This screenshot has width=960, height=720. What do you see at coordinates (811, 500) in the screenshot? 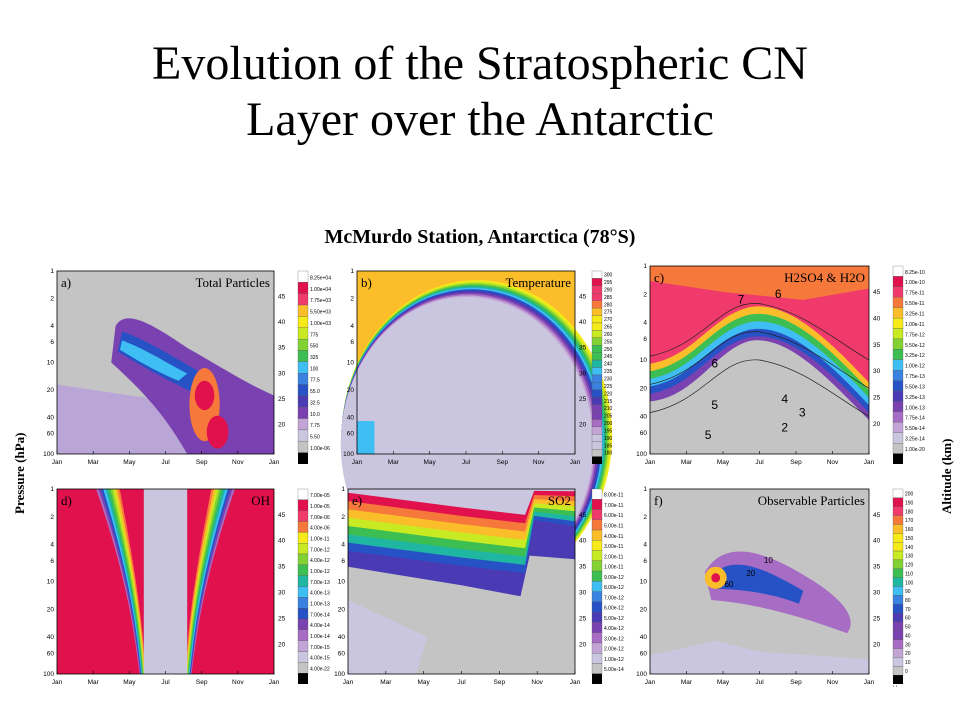
I see `panel-title: Observable Particles` at bounding box center [811, 500].